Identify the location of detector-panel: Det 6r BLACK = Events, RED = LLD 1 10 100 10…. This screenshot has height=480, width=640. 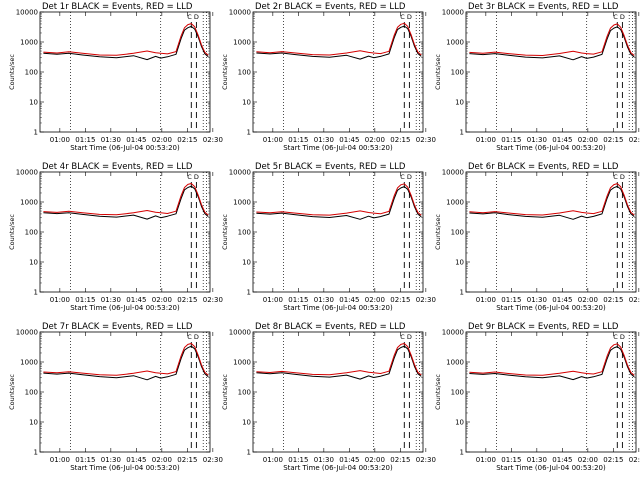
(537, 237).